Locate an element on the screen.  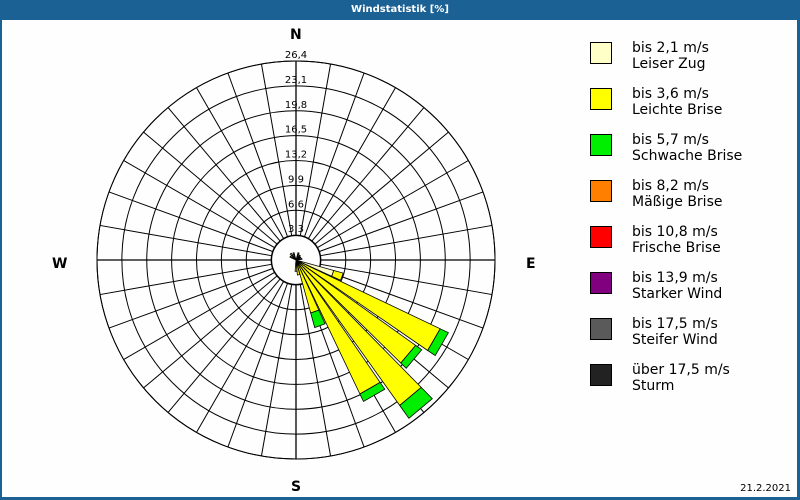
legend-label: bis 10,8 m/s Frische Brise is located at coordinates (676, 240).